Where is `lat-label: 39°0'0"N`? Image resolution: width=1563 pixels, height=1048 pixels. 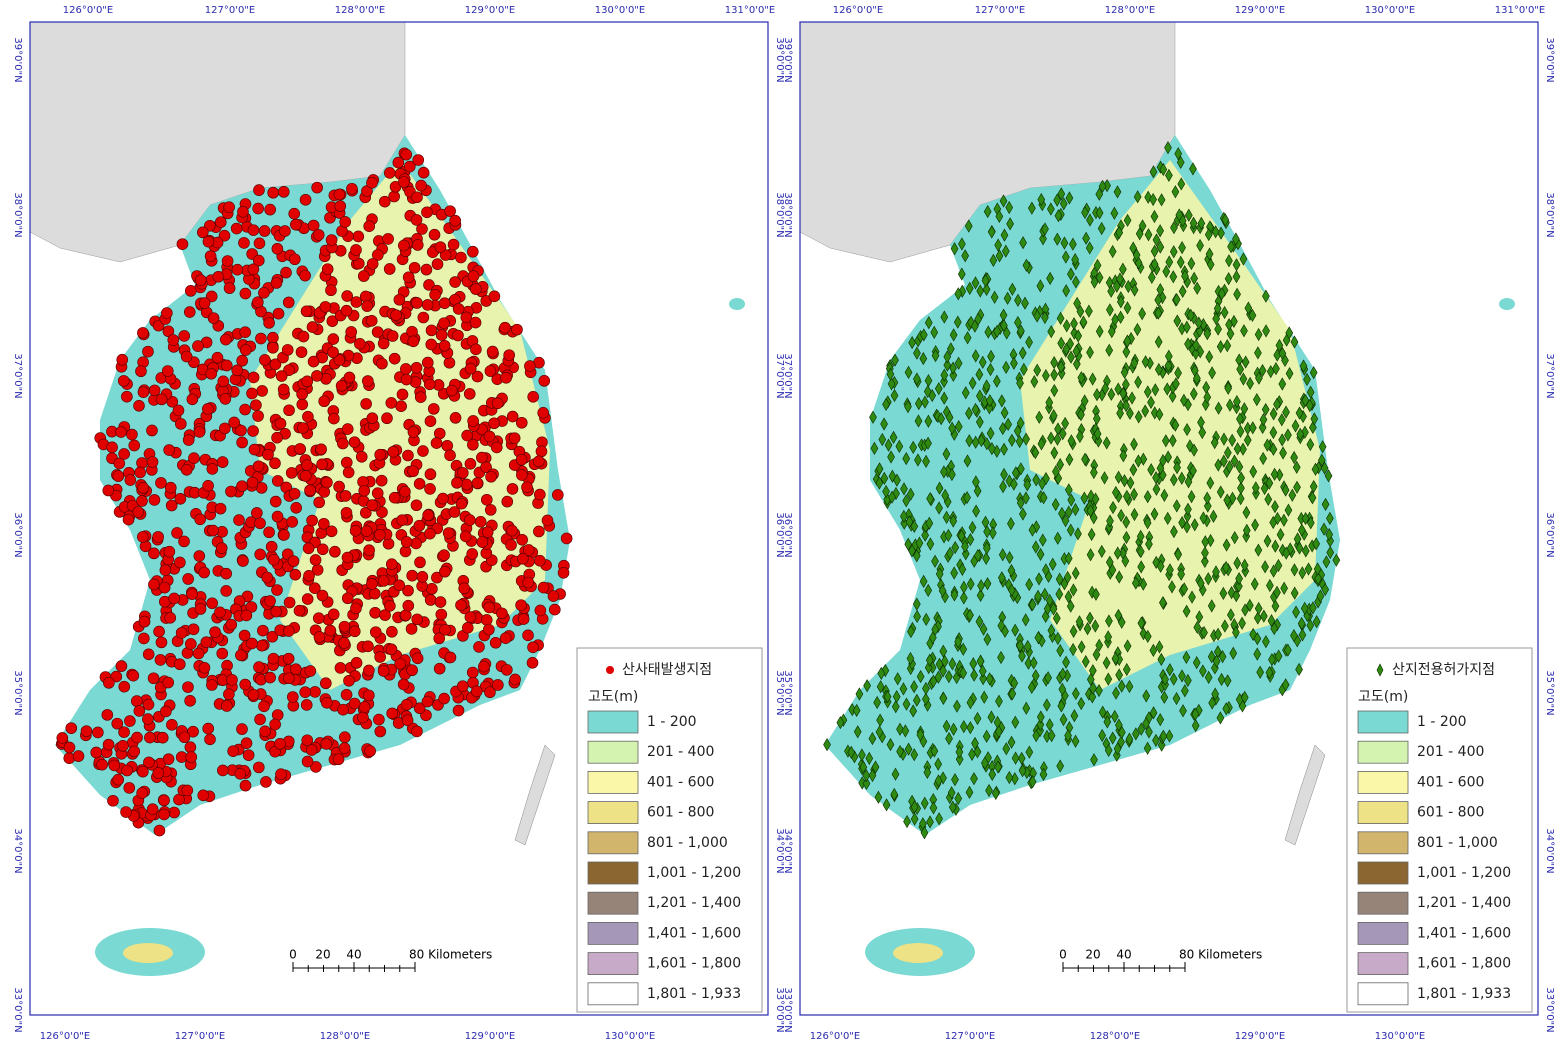 lat-label: 39°0'0"N is located at coordinates (787, 59).